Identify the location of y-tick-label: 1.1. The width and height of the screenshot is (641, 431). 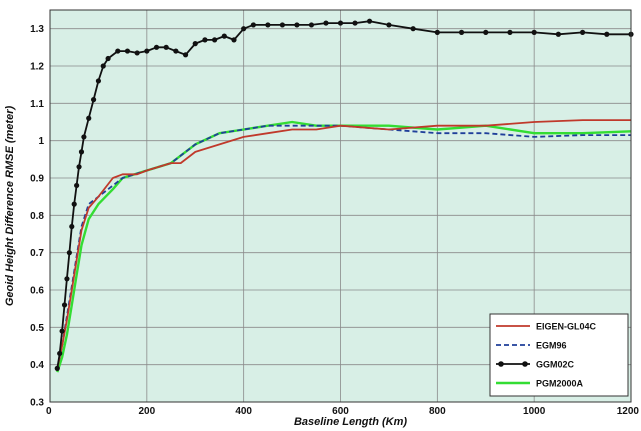
(37, 104).